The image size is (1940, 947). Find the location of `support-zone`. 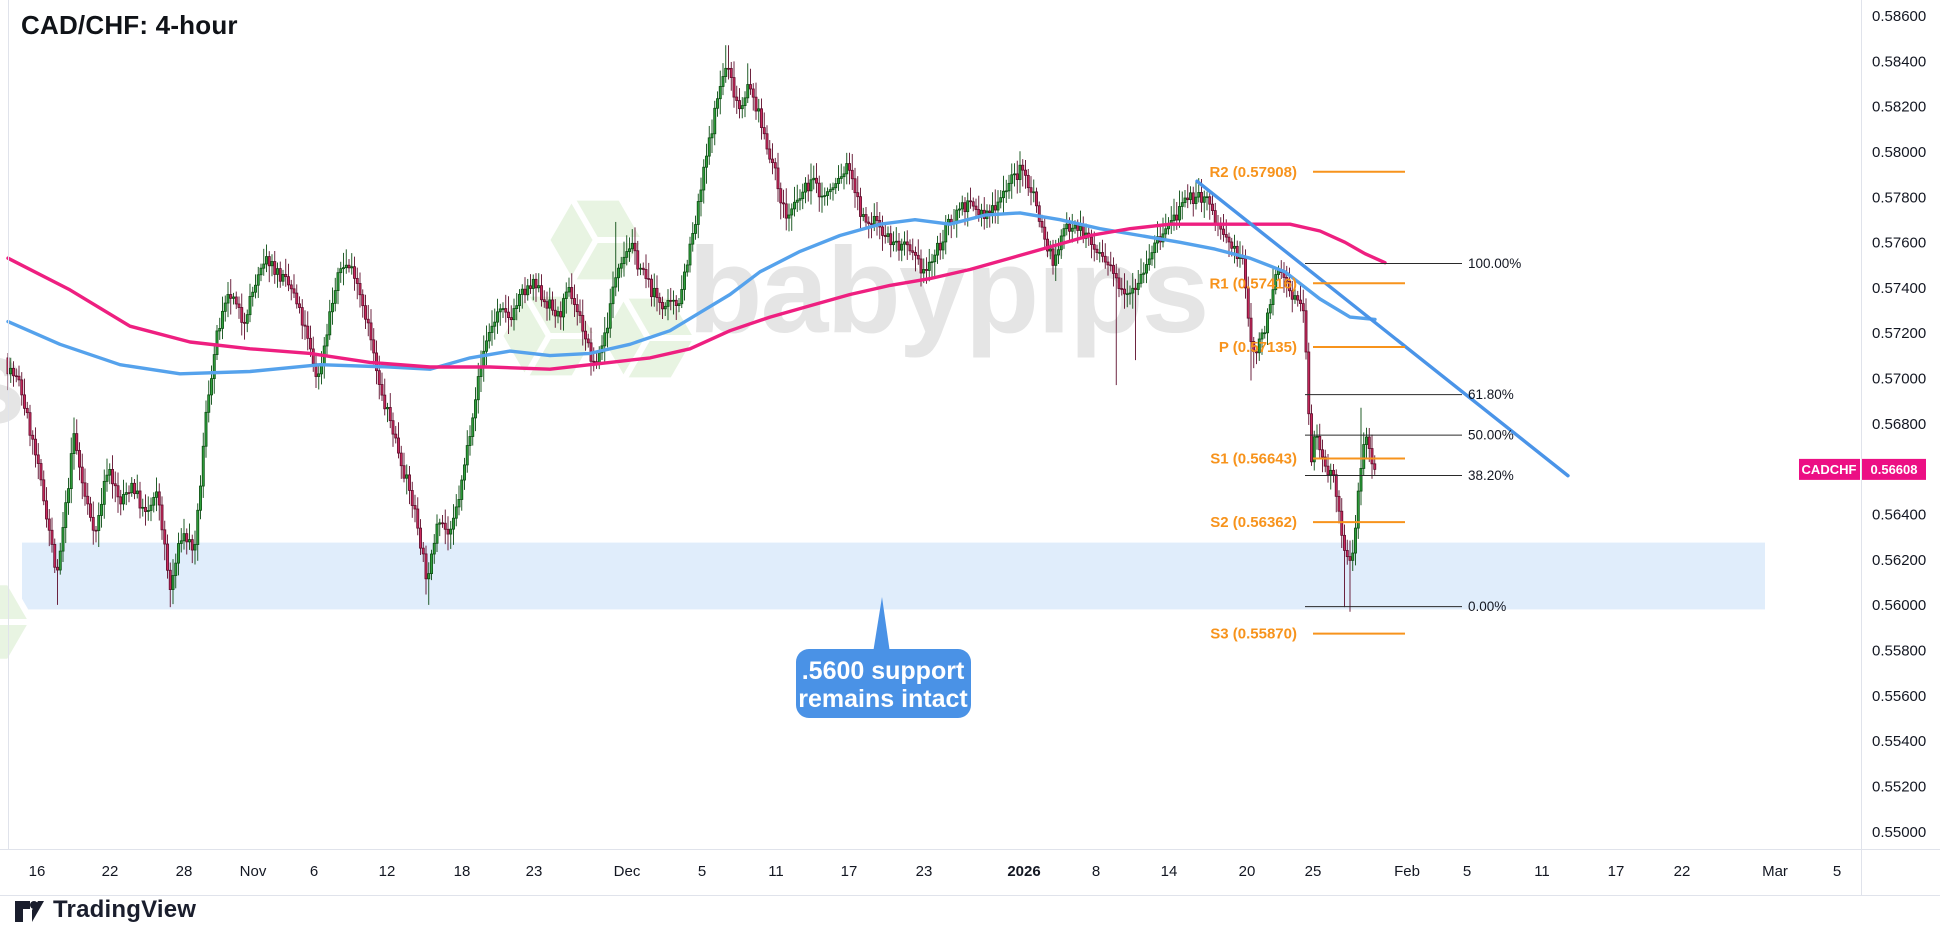

support-zone is located at coordinates (893, 576).